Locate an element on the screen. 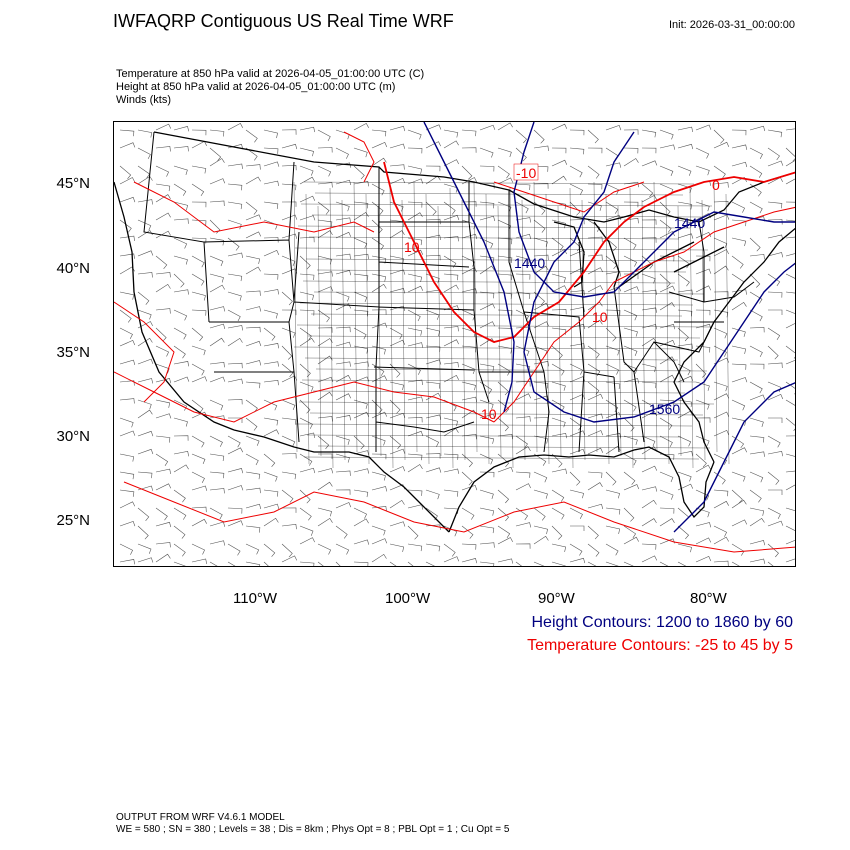 This screenshot has height=850, width=850. pacific-coast is located at coordinates (174, 306).